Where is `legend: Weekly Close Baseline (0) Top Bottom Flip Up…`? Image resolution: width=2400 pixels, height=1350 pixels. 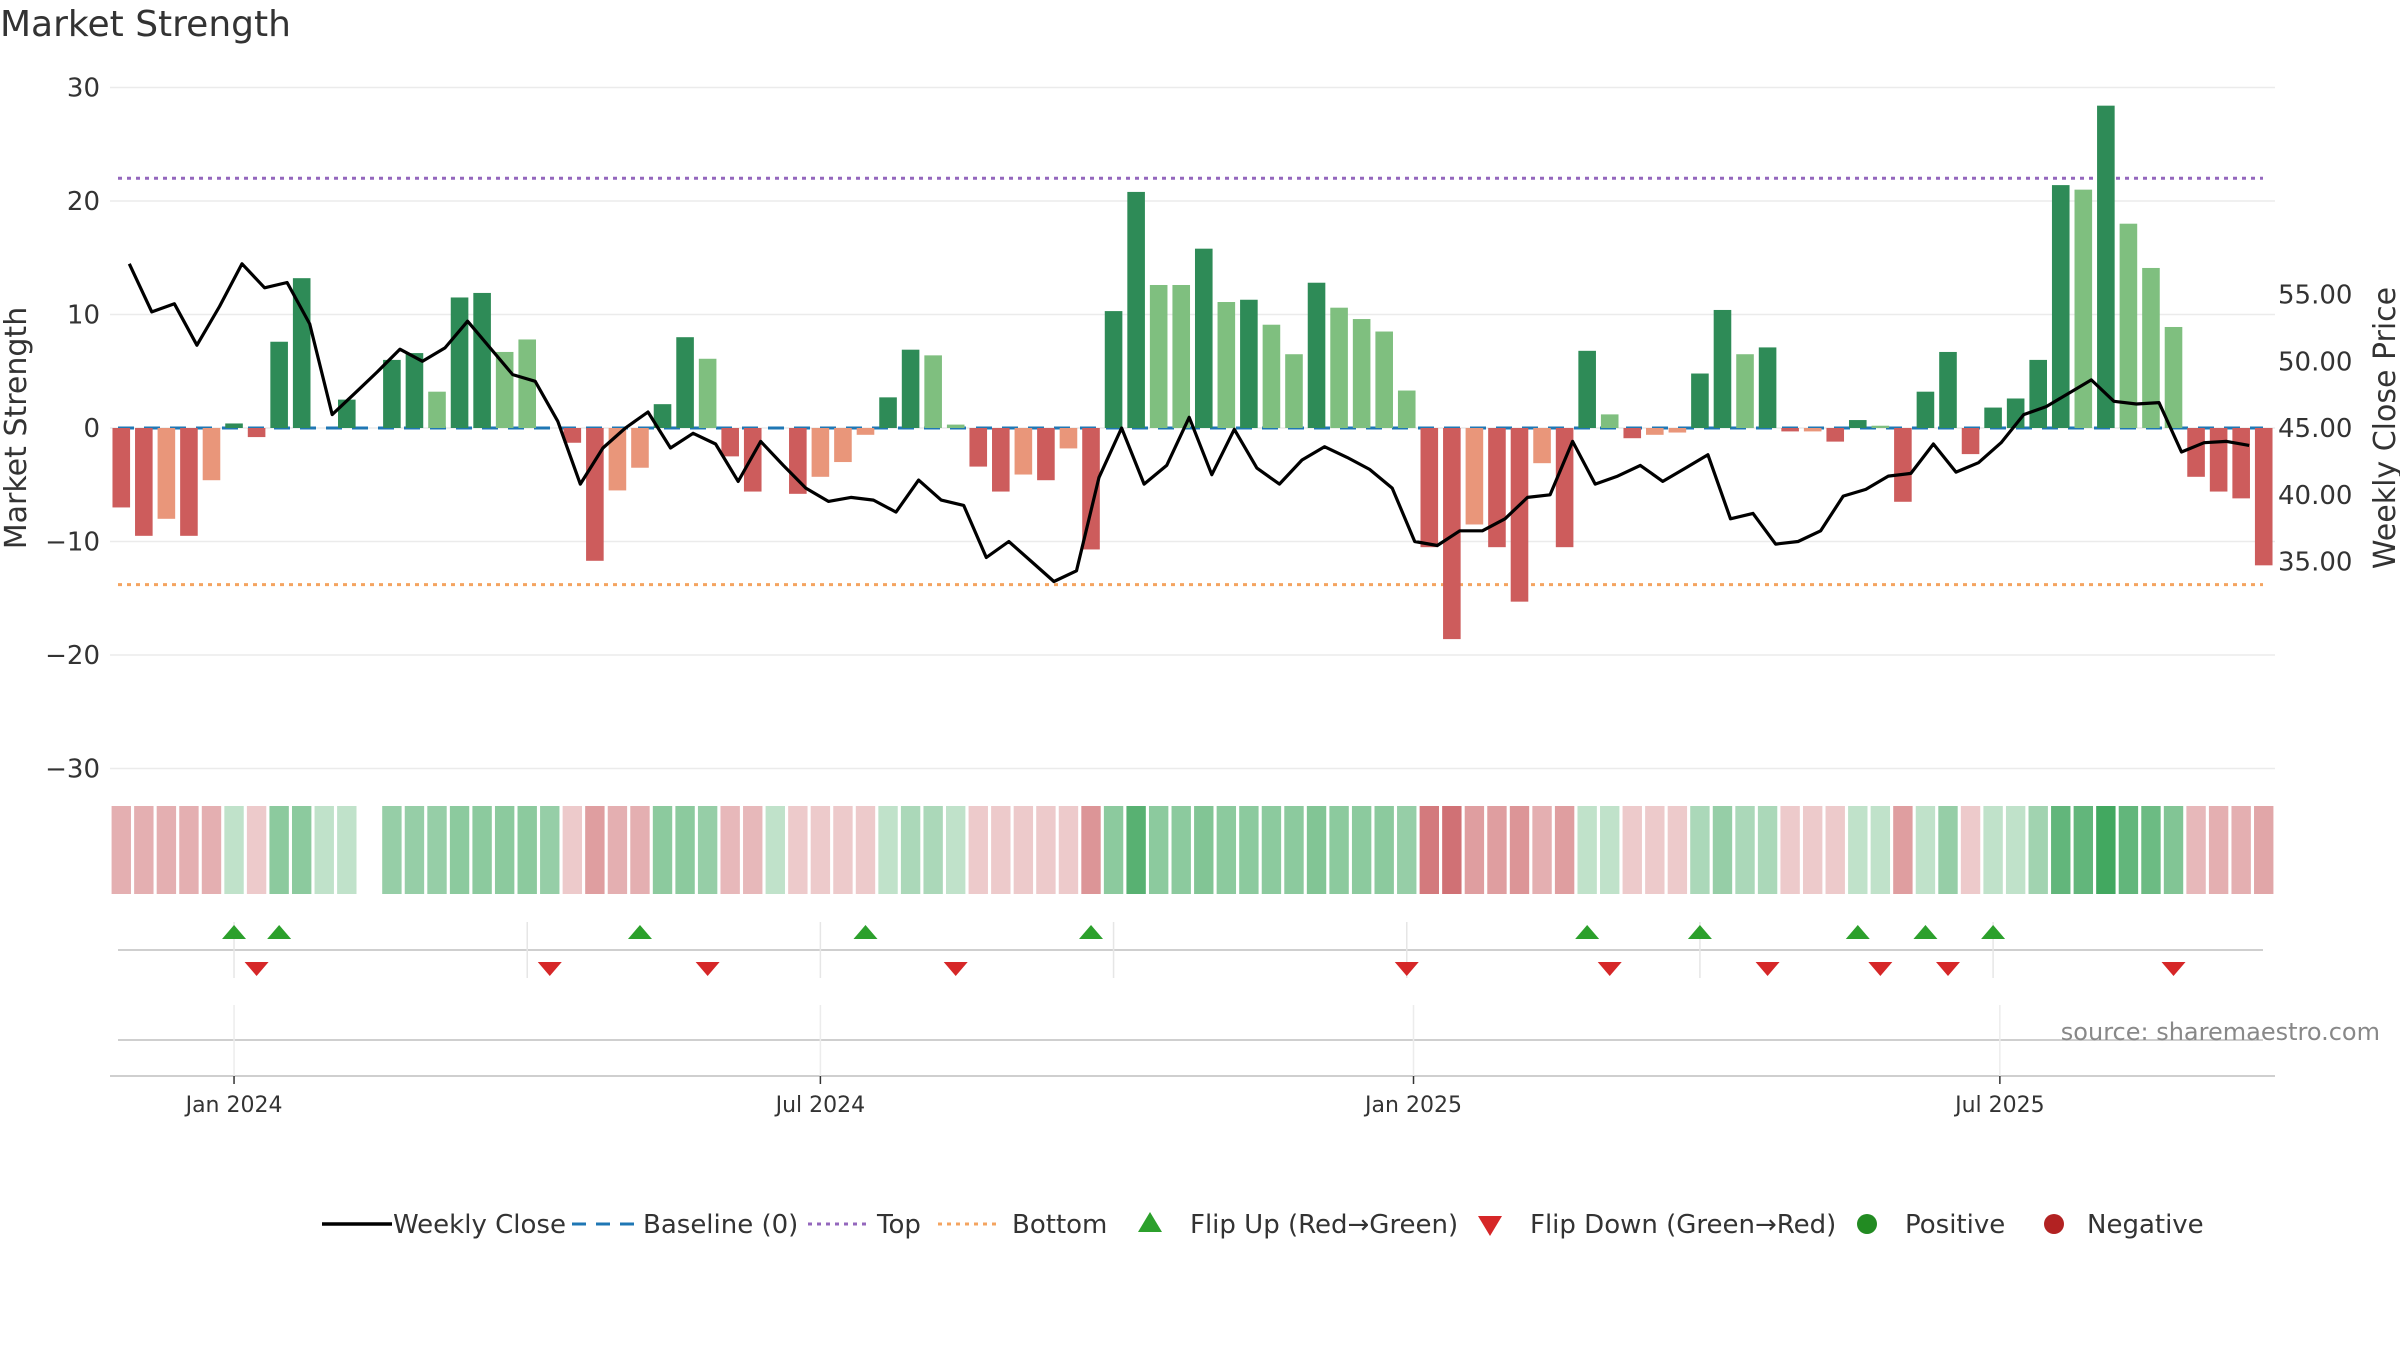 legend: Weekly Close Baseline (0) Top Bottom Flip Up… is located at coordinates (1263, 1225).